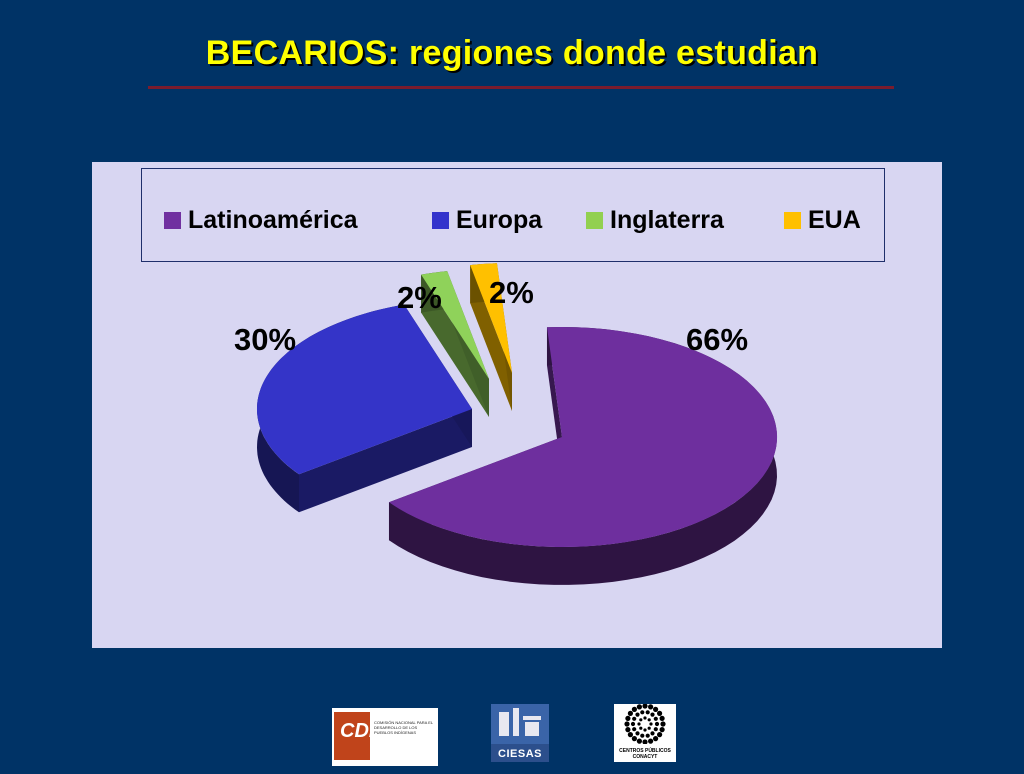 Image resolution: width=1024 pixels, height=774 pixels. Describe the element at coordinates (364, 389) in the screenshot. I see `pie-slice-europa` at that location.